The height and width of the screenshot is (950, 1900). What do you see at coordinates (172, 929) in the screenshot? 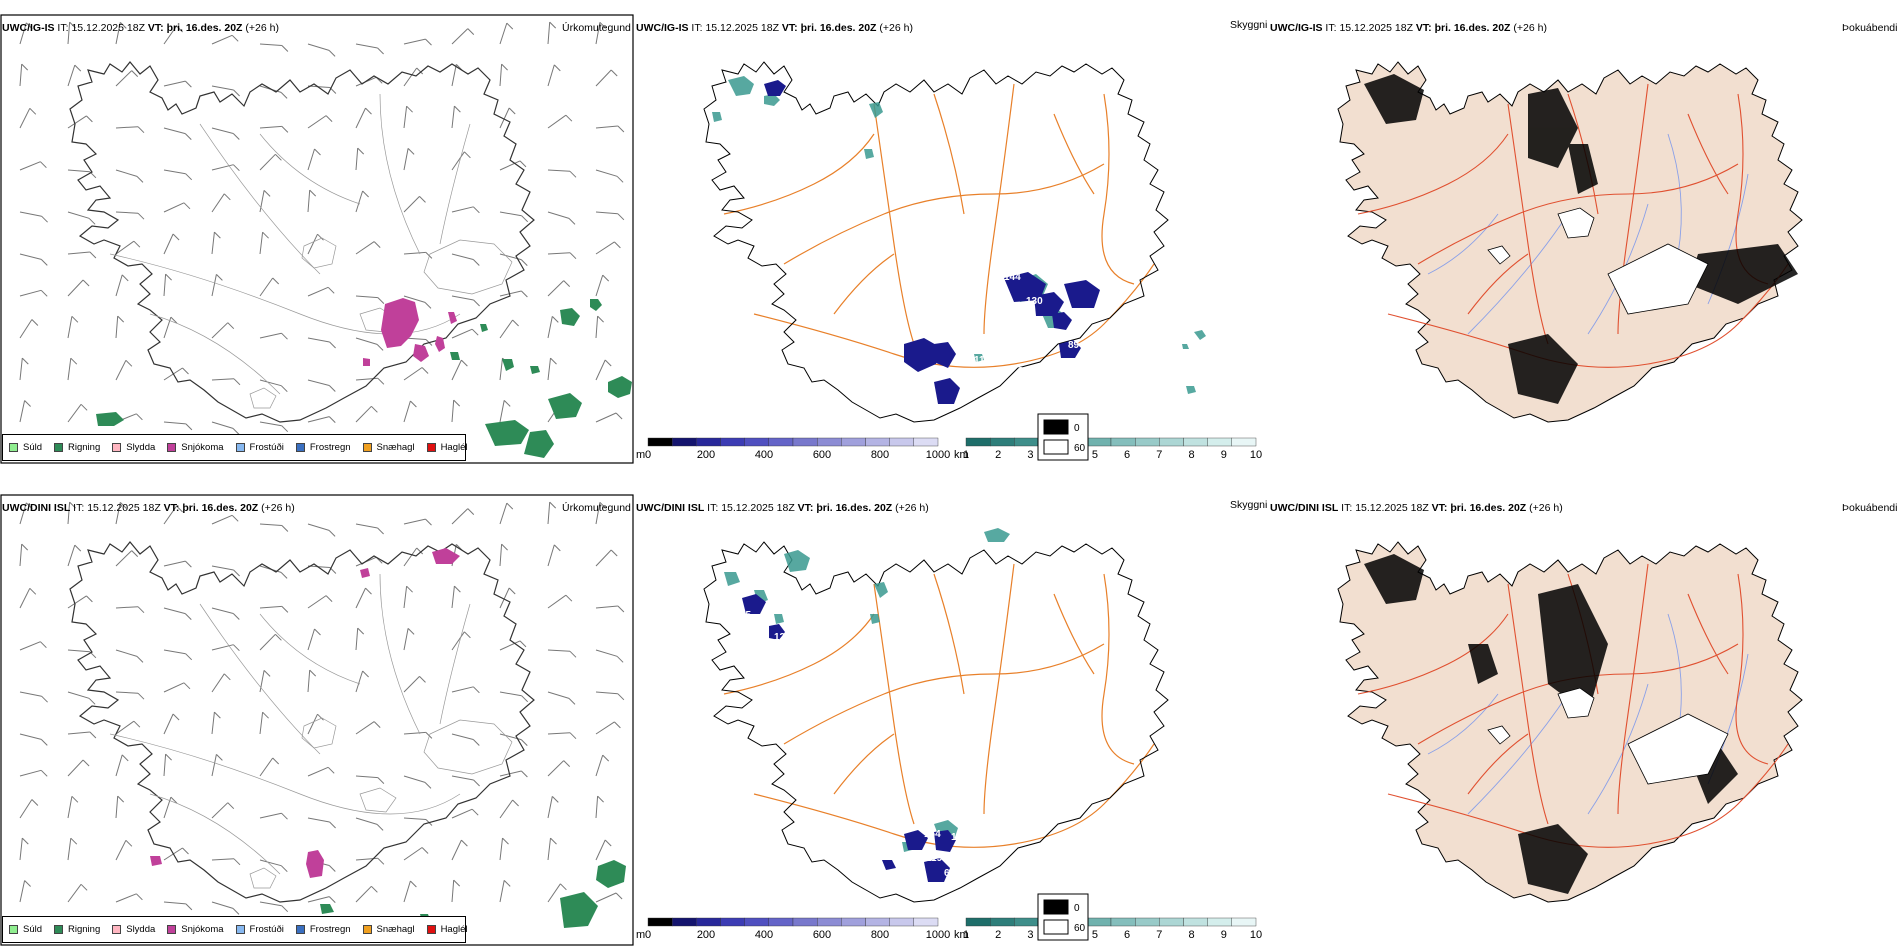
I see `legend-swatch` at bounding box center [172, 929].